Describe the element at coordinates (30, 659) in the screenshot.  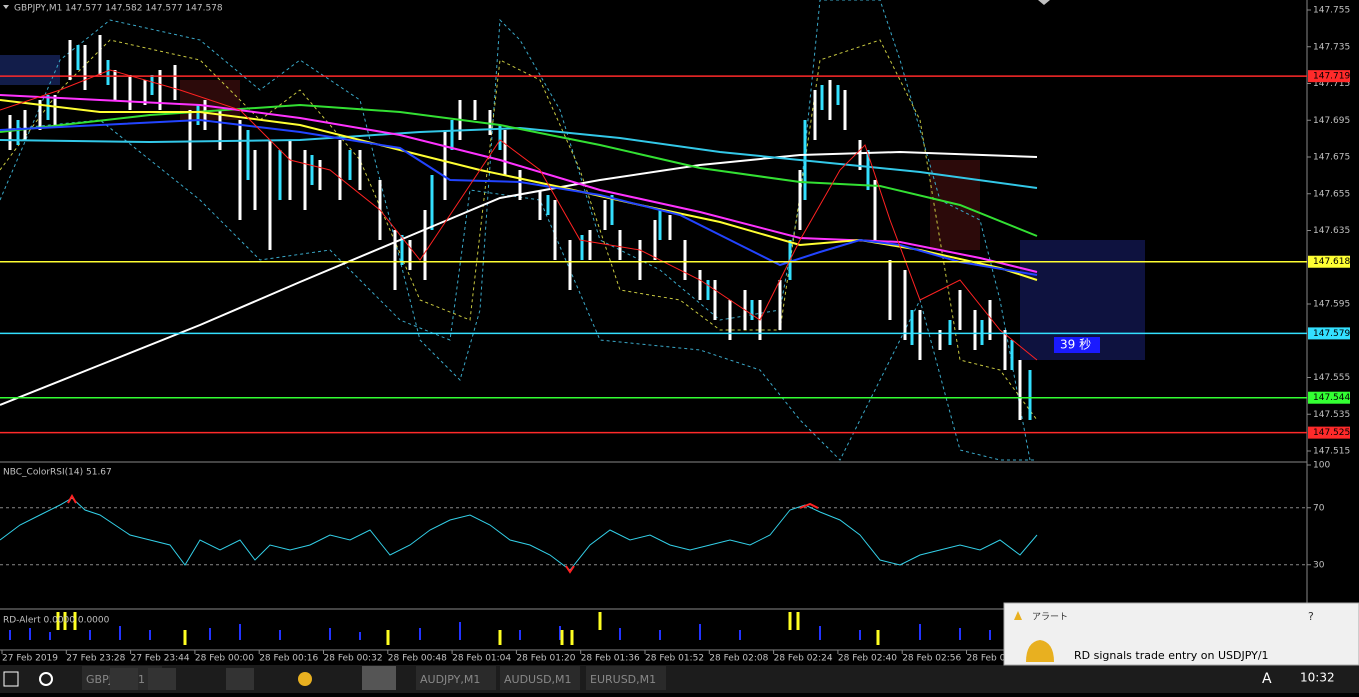
I see `time-label: 27 Feb 2019` at that location.